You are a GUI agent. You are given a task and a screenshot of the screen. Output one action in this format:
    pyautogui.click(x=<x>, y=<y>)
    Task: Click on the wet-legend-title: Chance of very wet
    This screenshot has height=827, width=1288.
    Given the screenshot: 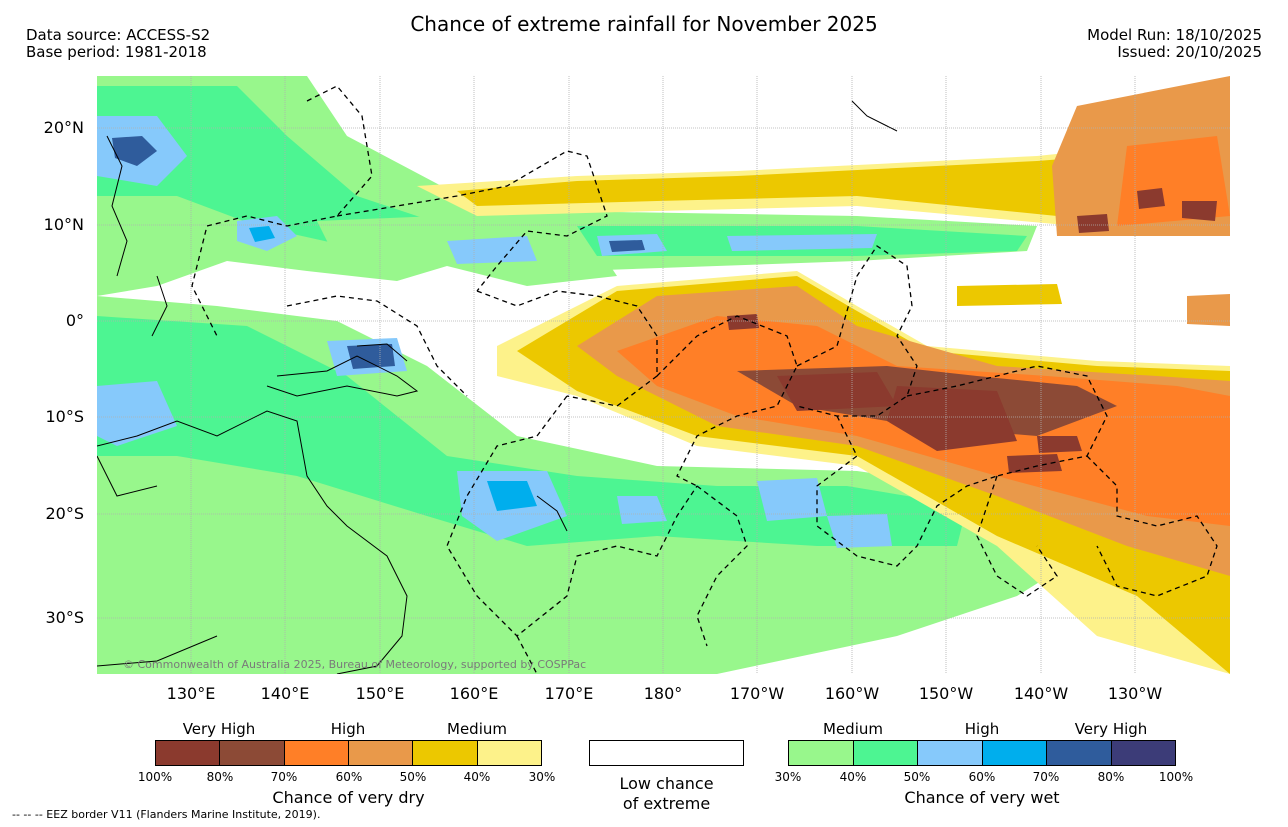 What is the action you would take?
    pyautogui.click(x=982, y=797)
    